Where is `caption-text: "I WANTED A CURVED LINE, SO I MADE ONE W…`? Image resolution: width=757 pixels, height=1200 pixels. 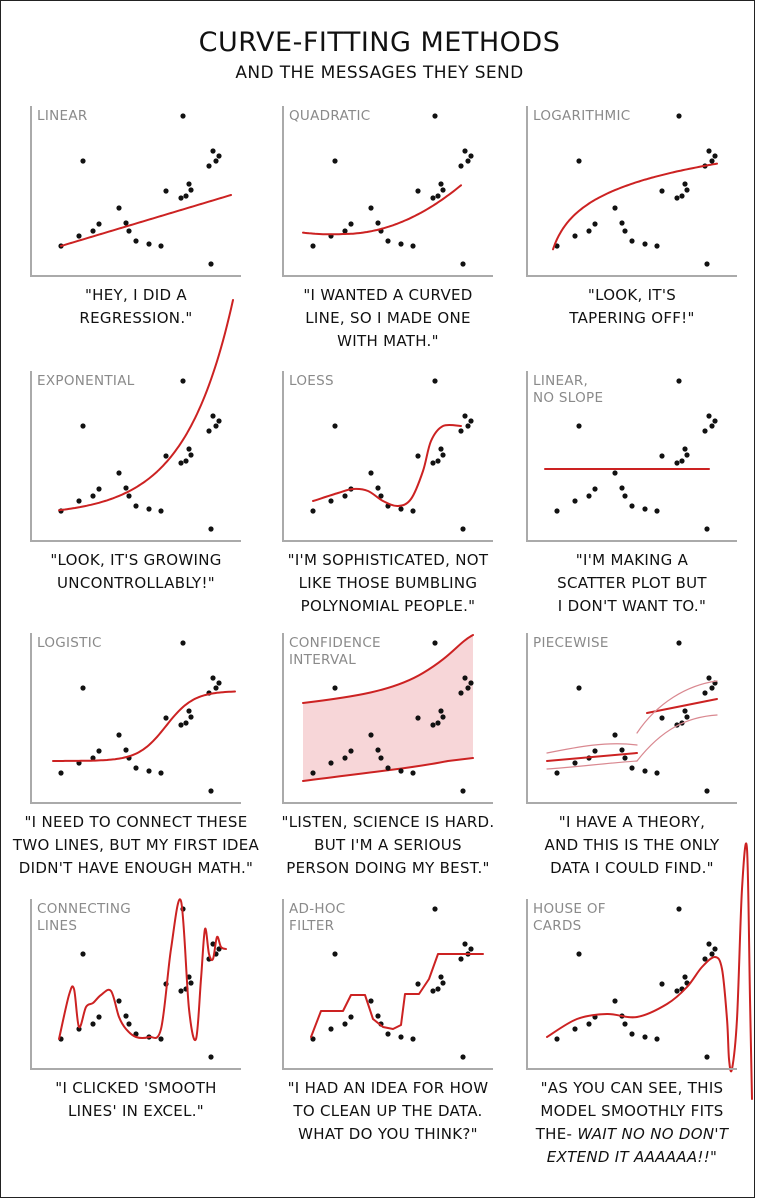
caption-text: "I WANTED A CURVED LINE, SO I MADE ONE W… is located at coordinates (388, 318).